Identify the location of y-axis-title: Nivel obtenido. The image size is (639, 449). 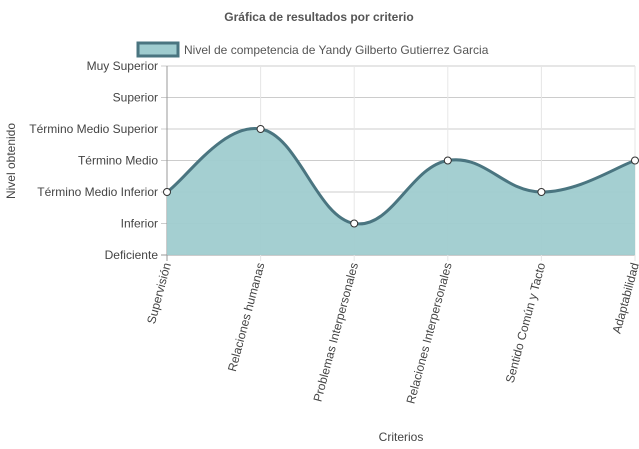
(11, 161).